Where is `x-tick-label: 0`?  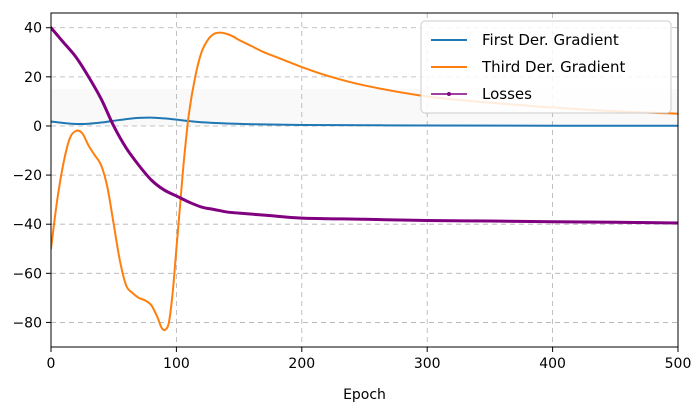
x-tick-label: 0 is located at coordinates (51, 364).